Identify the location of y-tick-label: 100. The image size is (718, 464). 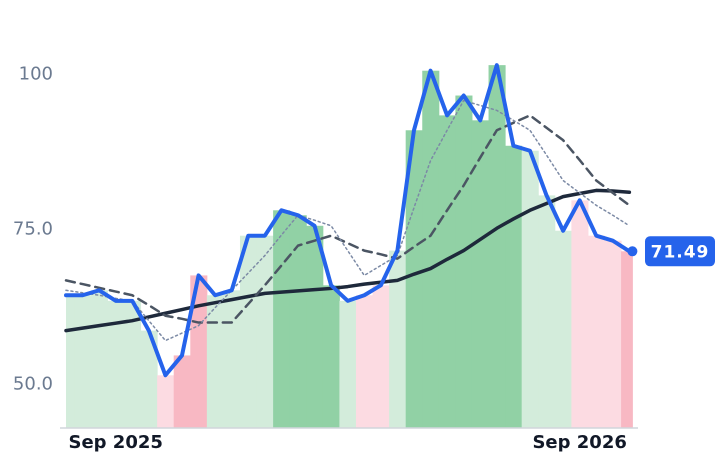
(36, 73).